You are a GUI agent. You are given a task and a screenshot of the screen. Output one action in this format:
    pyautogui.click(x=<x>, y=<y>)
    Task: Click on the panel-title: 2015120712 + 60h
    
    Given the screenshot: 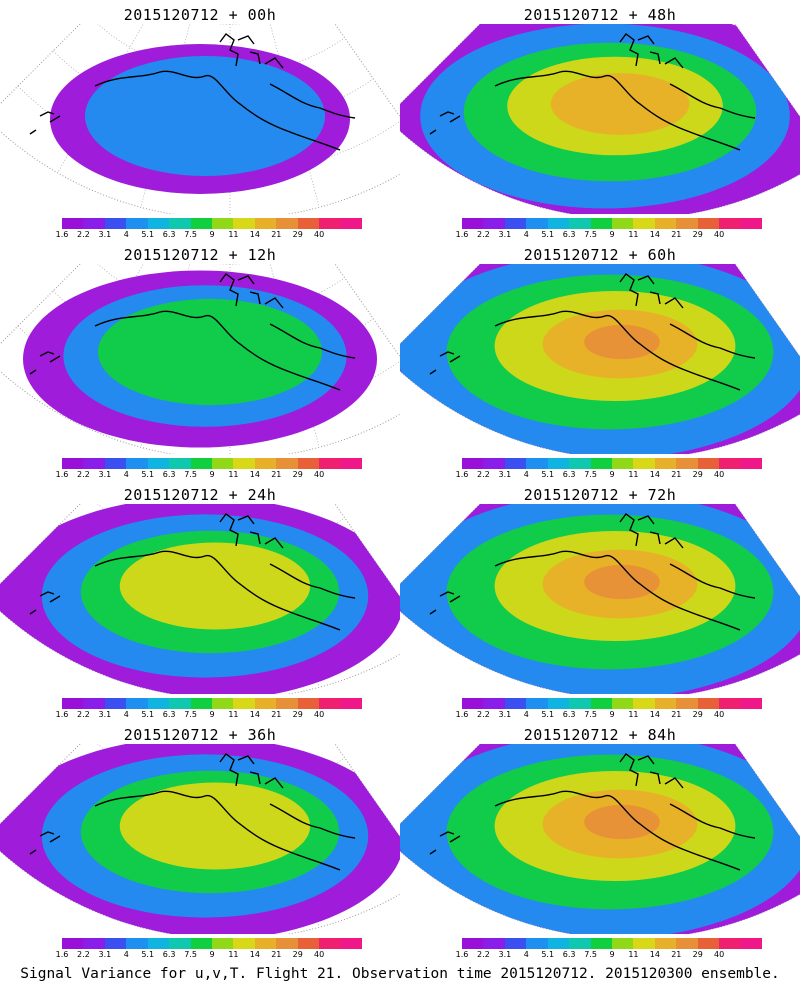 What is the action you would take?
    pyautogui.click(x=600, y=255)
    